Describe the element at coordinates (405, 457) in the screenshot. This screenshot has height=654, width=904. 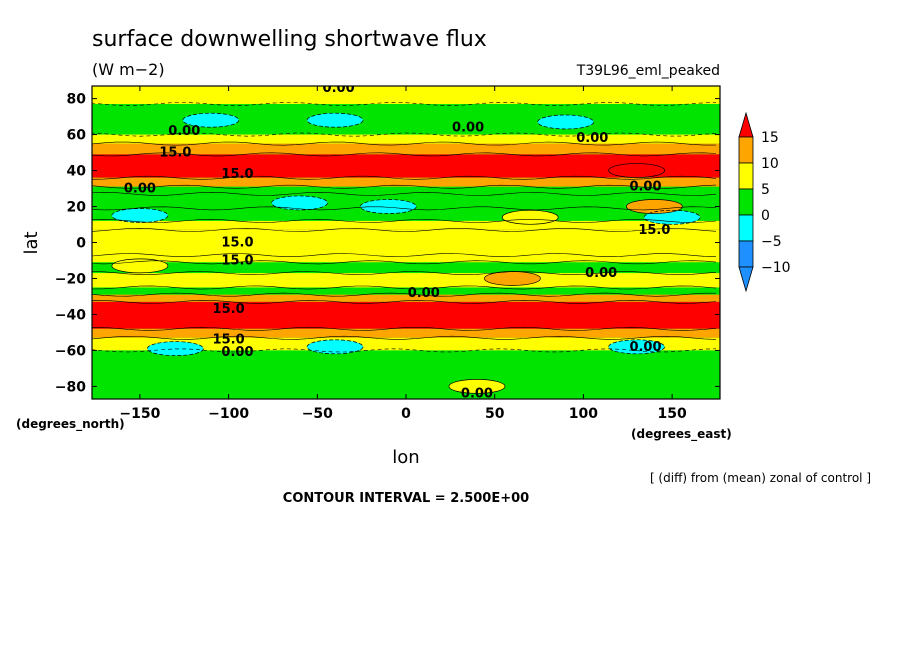
I see `x-axis-label: lon` at that location.